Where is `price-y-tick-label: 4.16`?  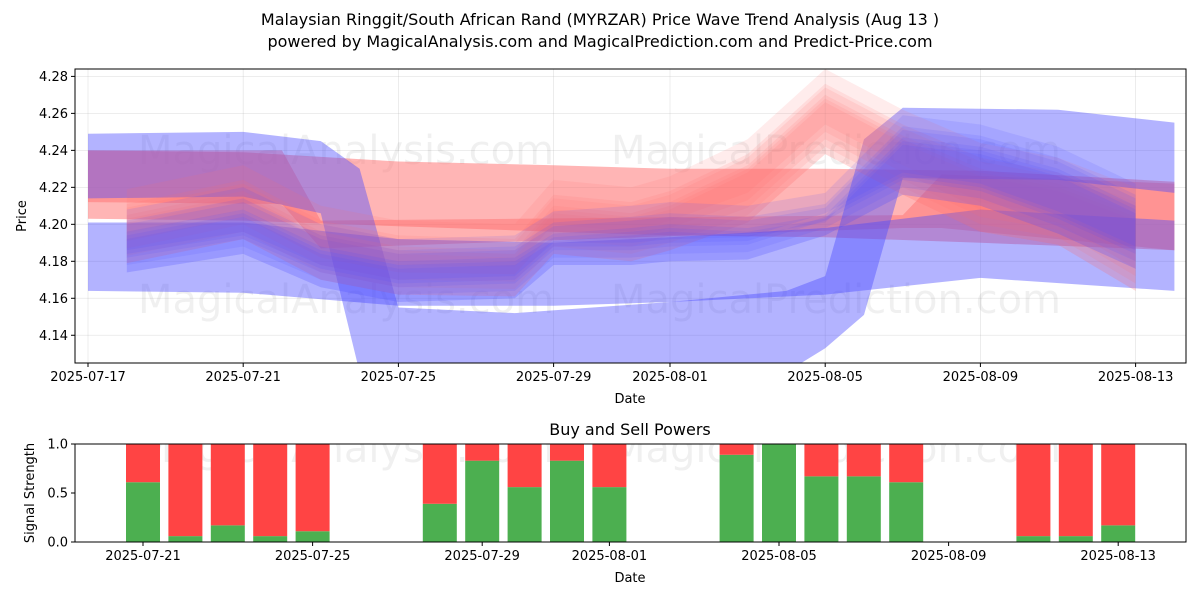 price-y-tick-label: 4.16 is located at coordinates (53, 299).